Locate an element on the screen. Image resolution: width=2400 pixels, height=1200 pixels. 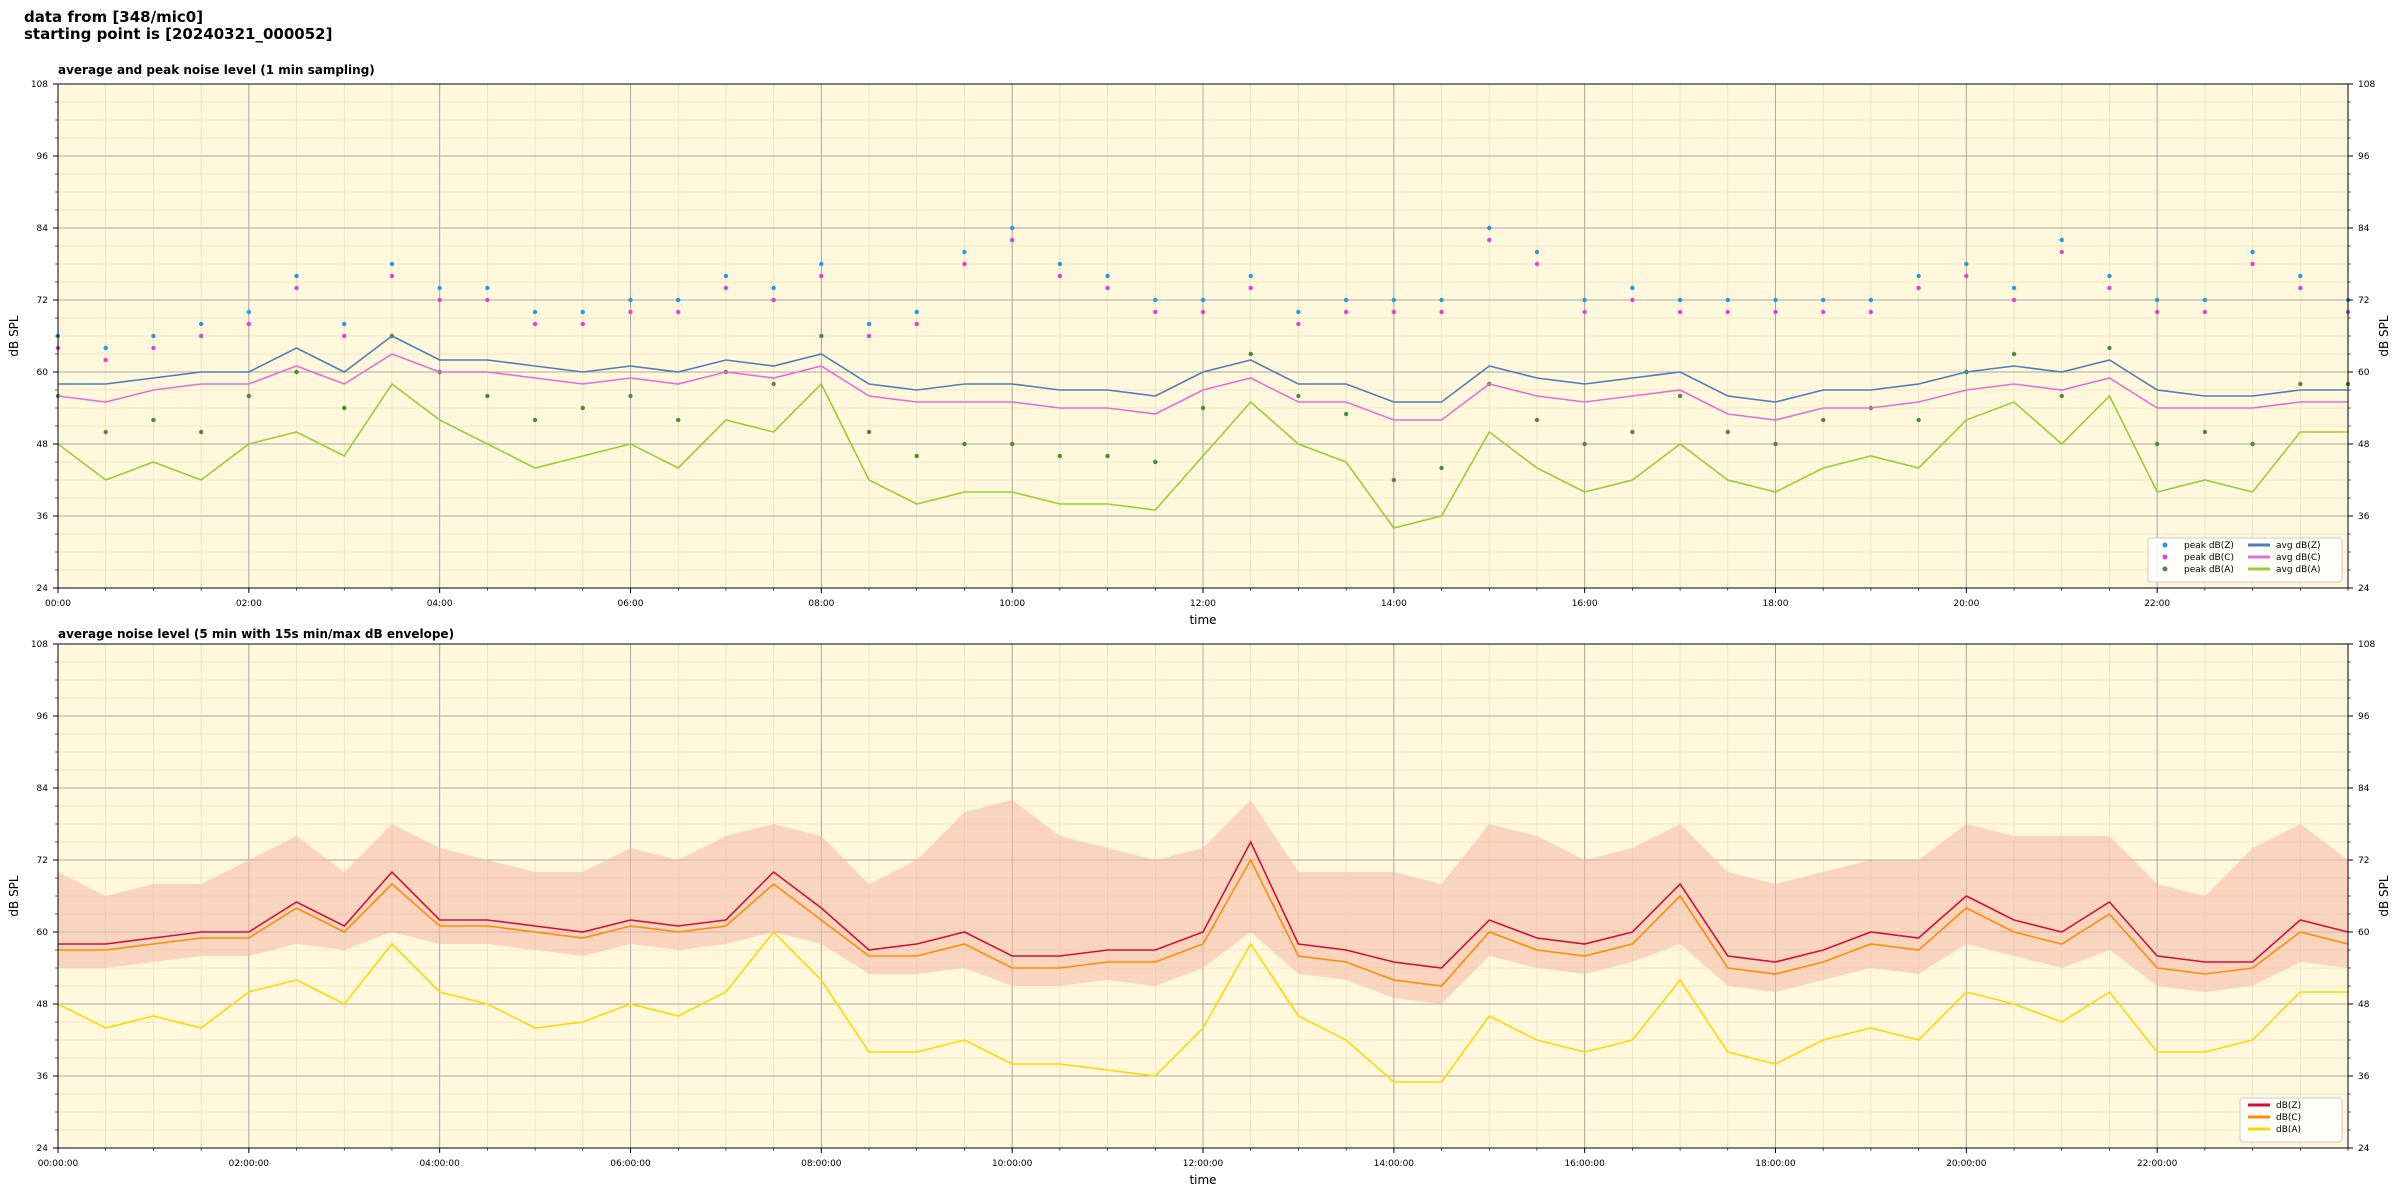
chart2-ytick-label-right: 72 is located at coordinates (2363, 861).